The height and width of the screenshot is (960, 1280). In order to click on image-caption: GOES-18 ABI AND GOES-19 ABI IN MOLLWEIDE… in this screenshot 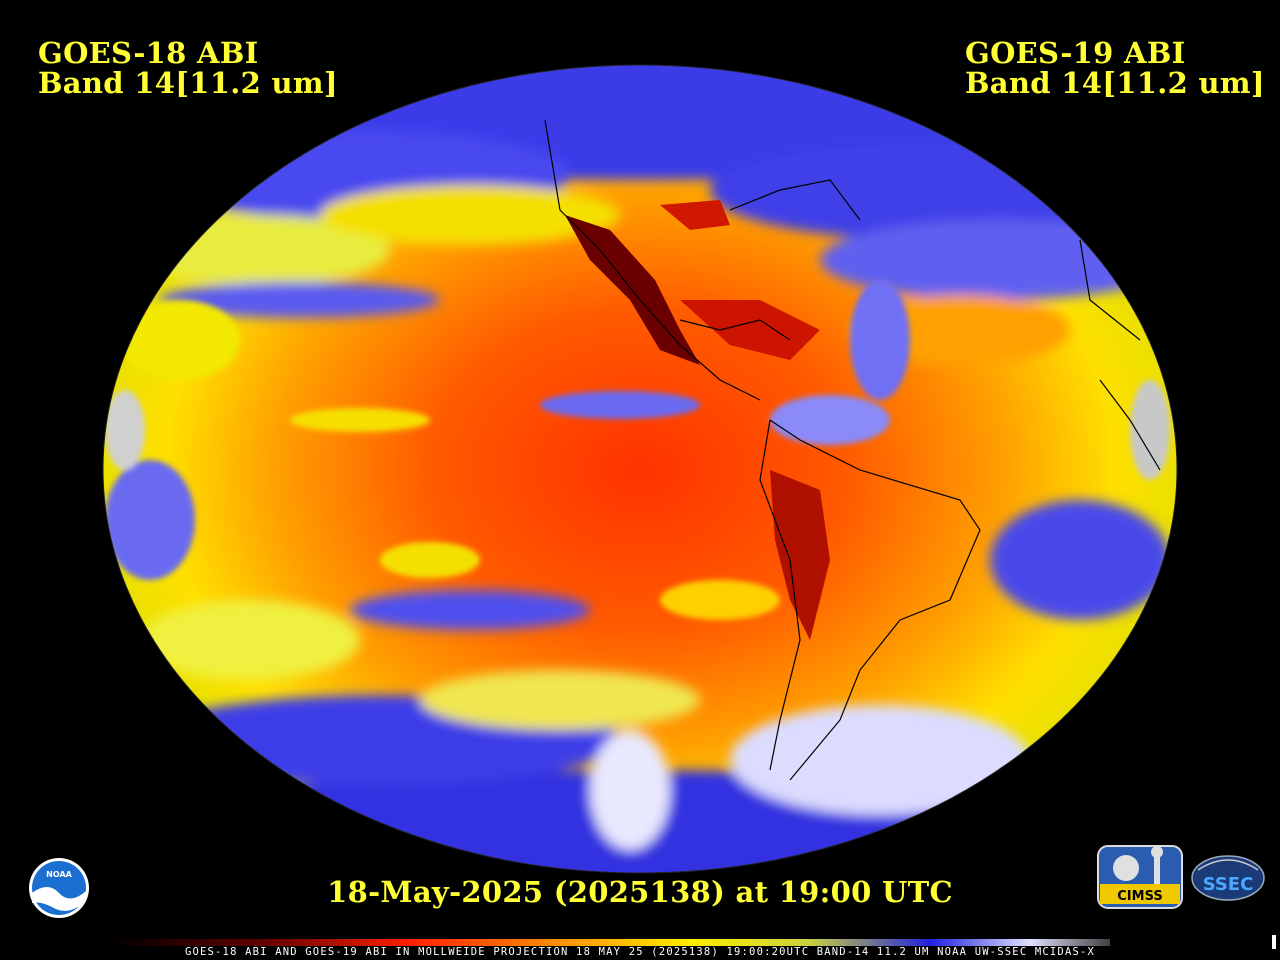, I will do `click(640, 952)`.